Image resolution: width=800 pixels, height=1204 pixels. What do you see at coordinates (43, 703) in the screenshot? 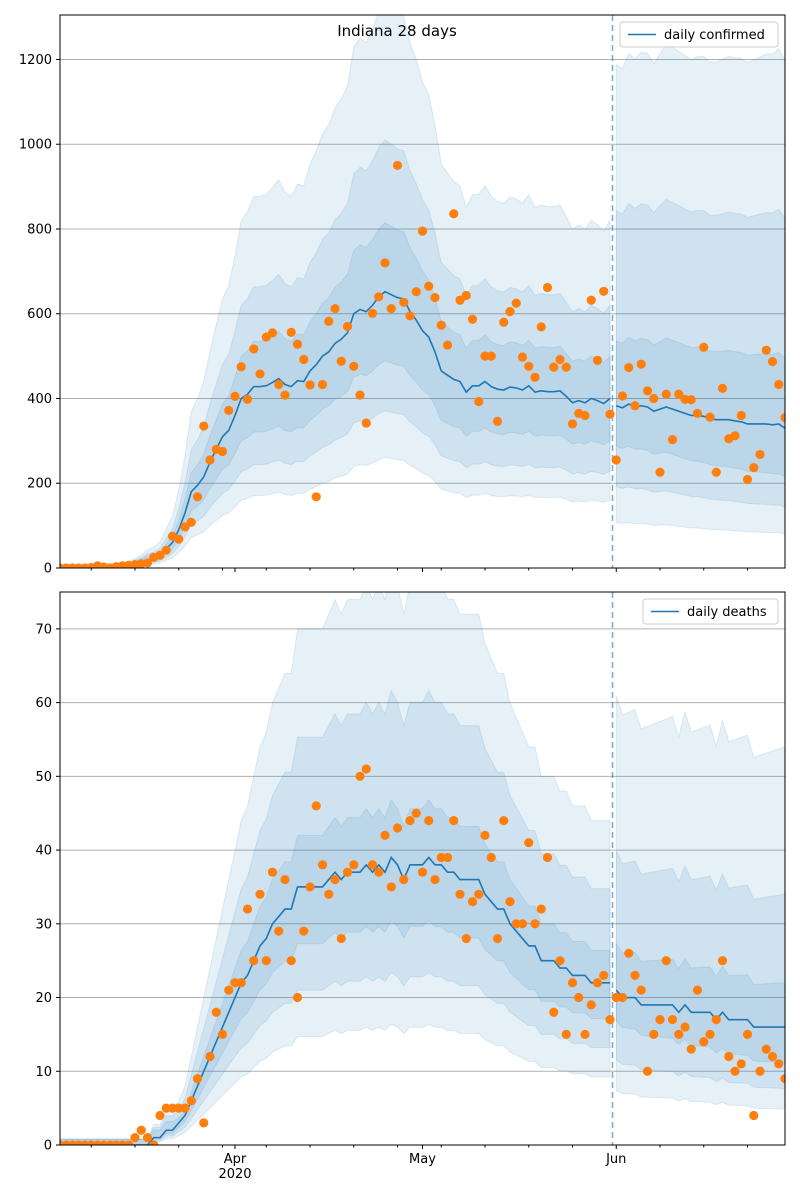
I see `y-tick-label: 60` at bounding box center [43, 703].